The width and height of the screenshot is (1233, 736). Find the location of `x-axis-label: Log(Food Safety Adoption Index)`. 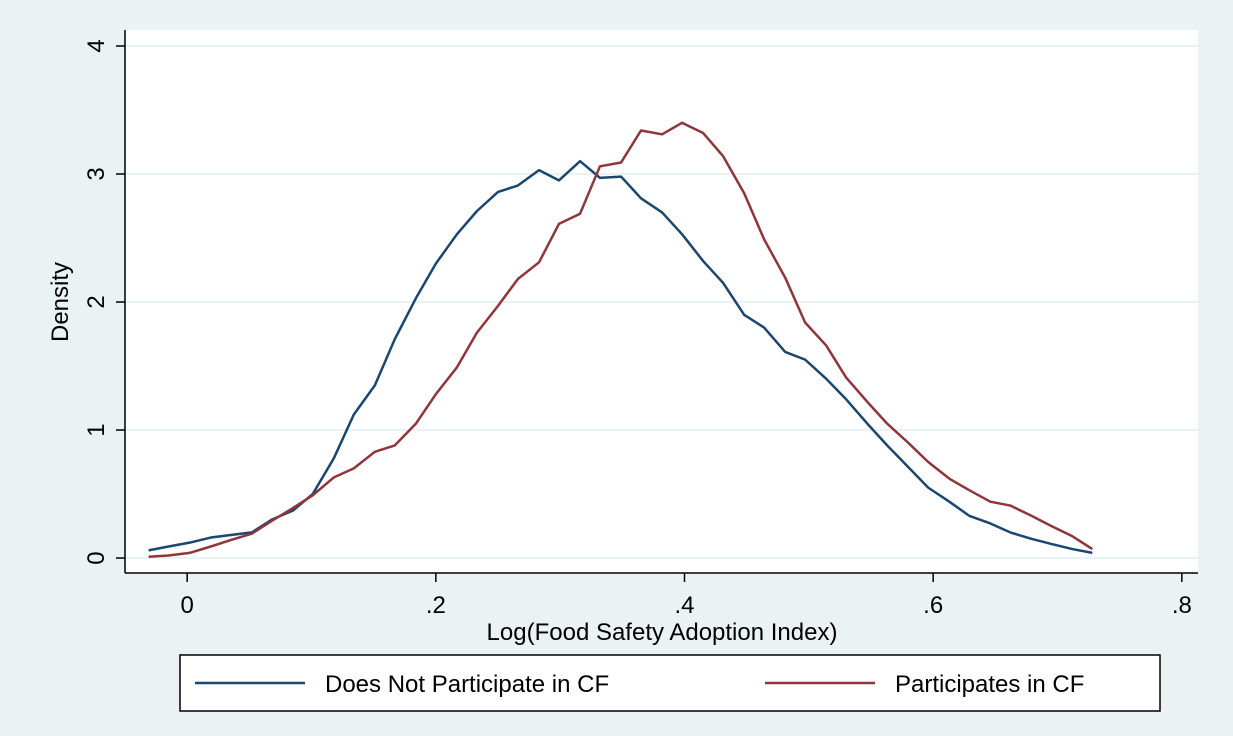

x-axis-label: Log(Food Safety Adoption Index) is located at coordinates (662, 632).